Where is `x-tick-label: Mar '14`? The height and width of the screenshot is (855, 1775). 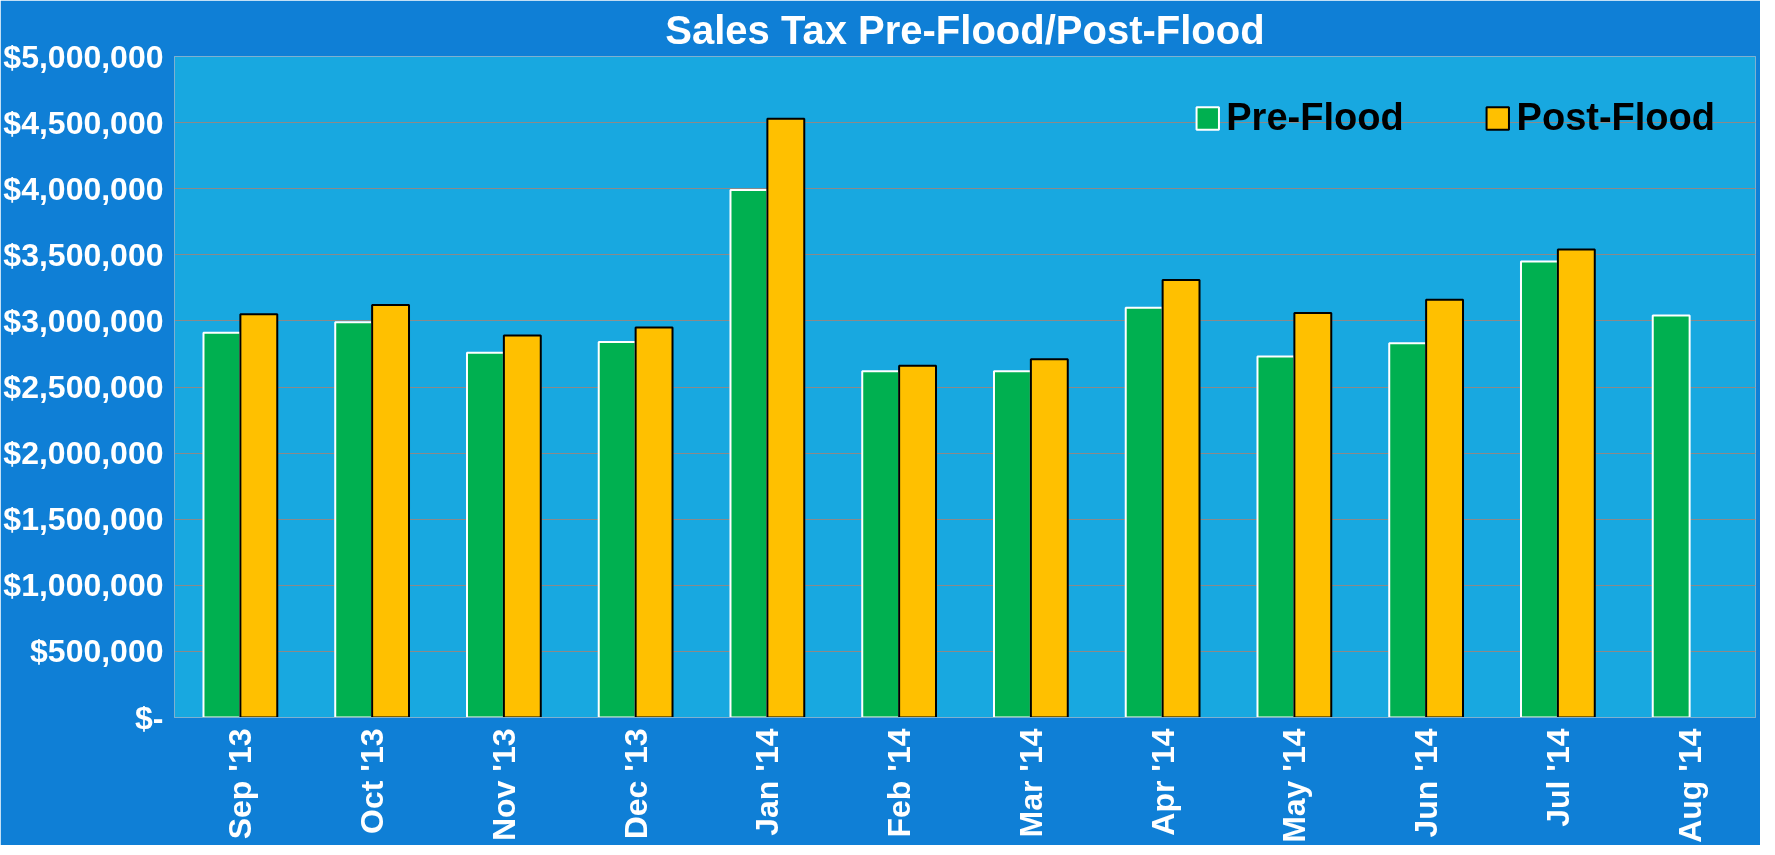 x-tick-label: Mar '14 is located at coordinates (1030, 783).